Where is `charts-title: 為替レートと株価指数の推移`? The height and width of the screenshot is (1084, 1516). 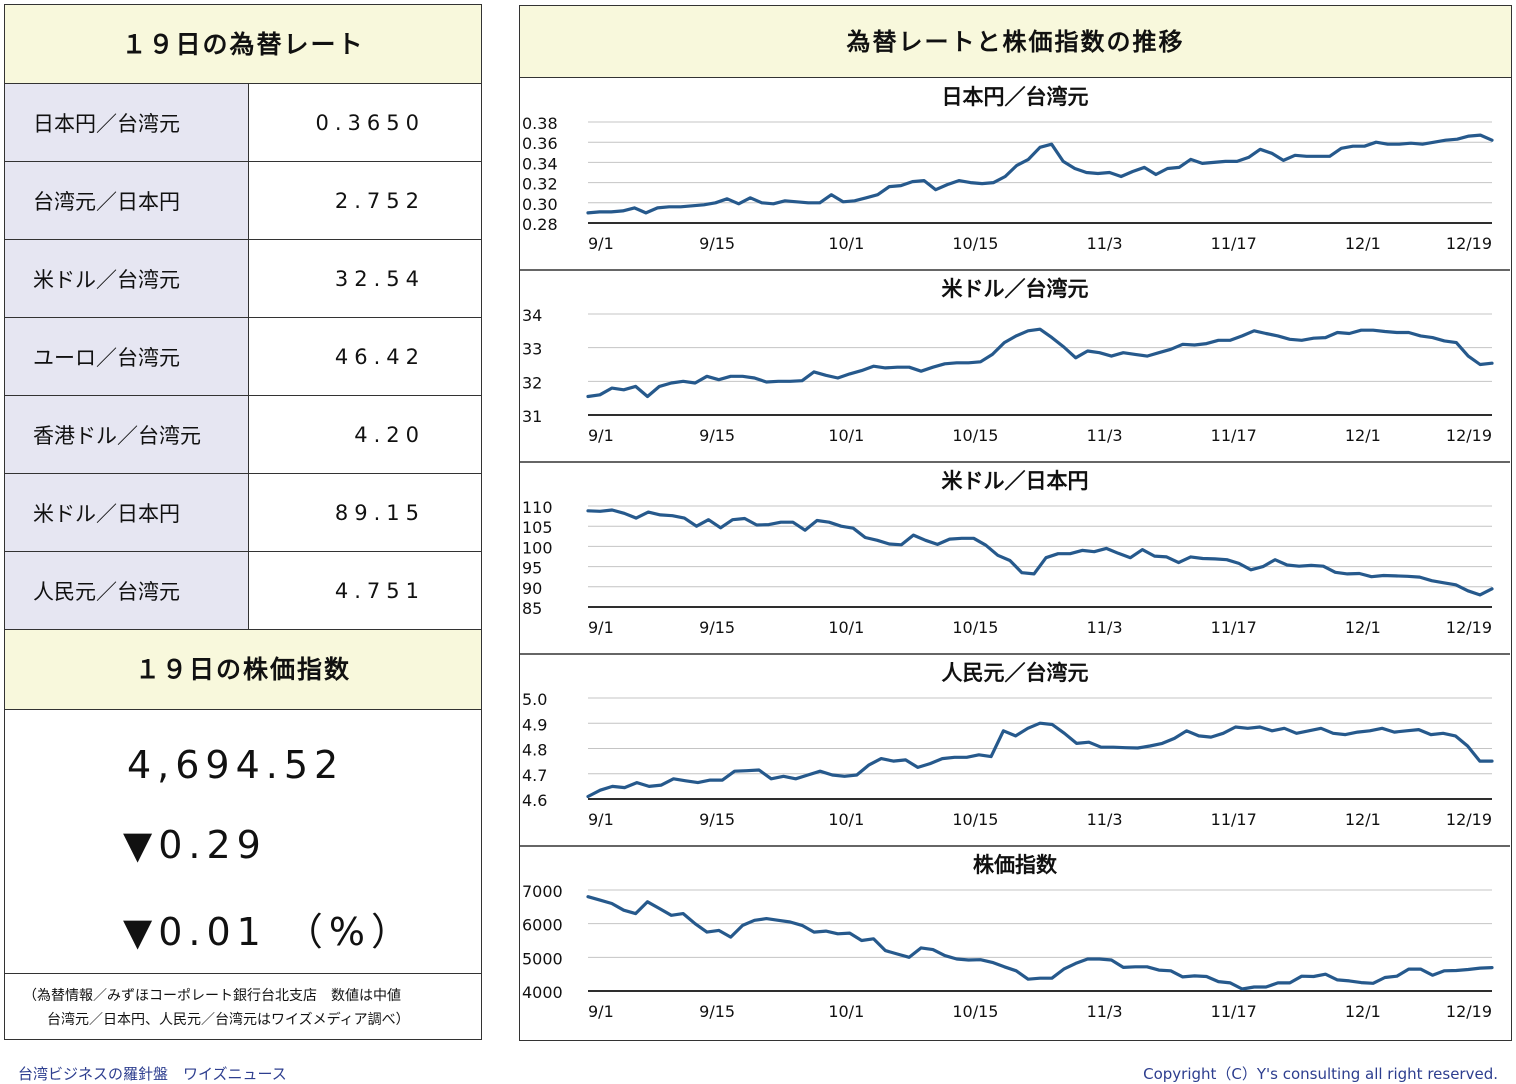 charts-title: 為替レートと株価指数の推移 is located at coordinates (1015, 42).